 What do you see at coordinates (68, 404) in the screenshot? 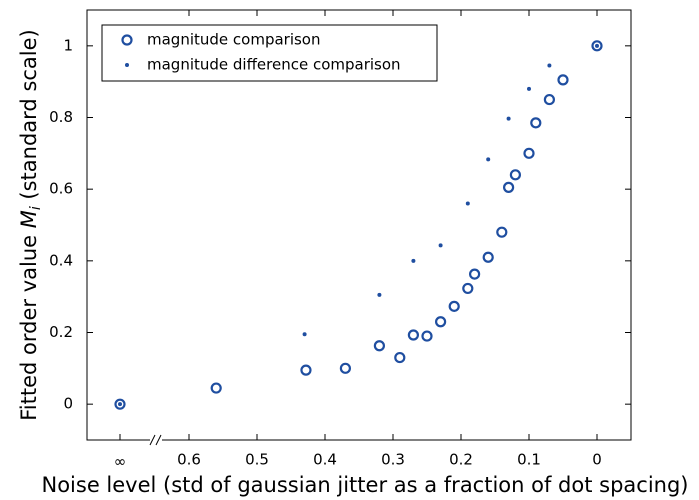
I see `y-tick-label: 0` at bounding box center [68, 404].